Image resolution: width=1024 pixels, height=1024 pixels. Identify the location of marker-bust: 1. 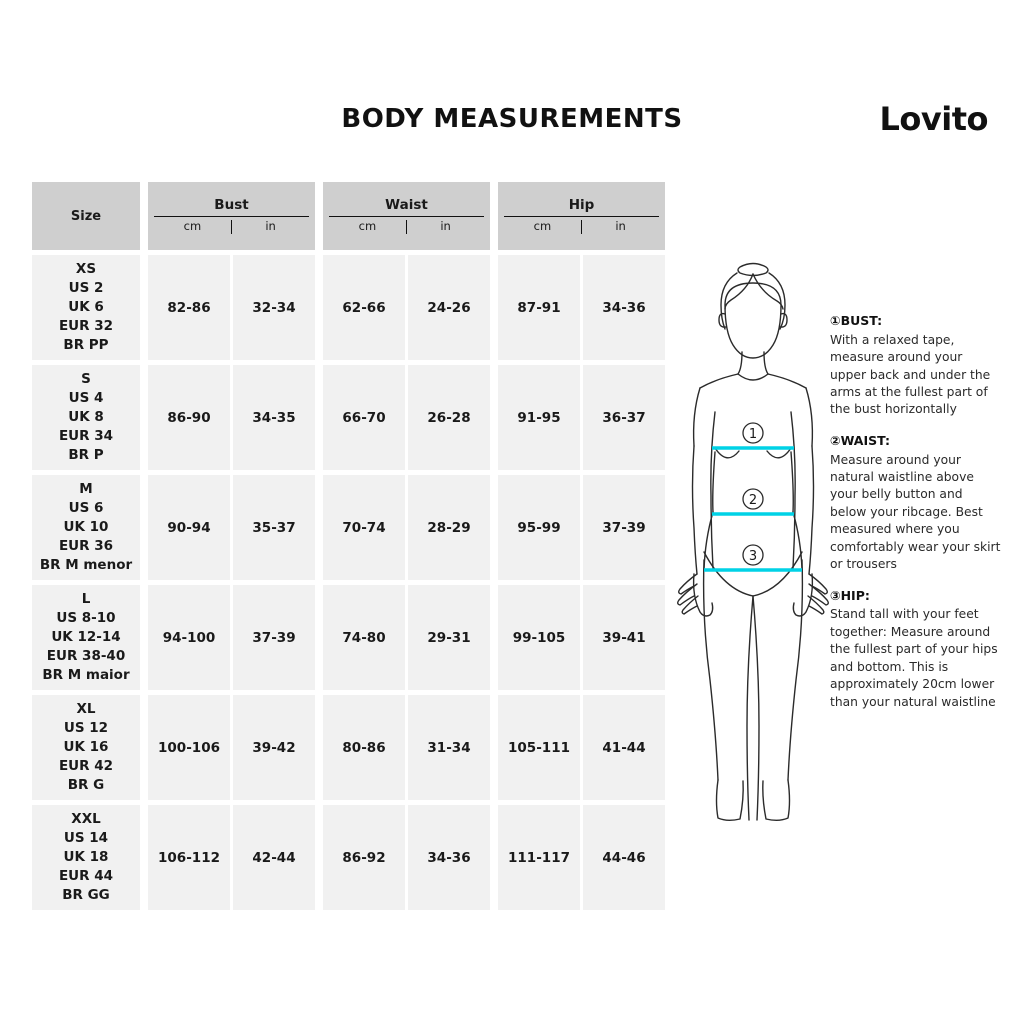
(753, 433).